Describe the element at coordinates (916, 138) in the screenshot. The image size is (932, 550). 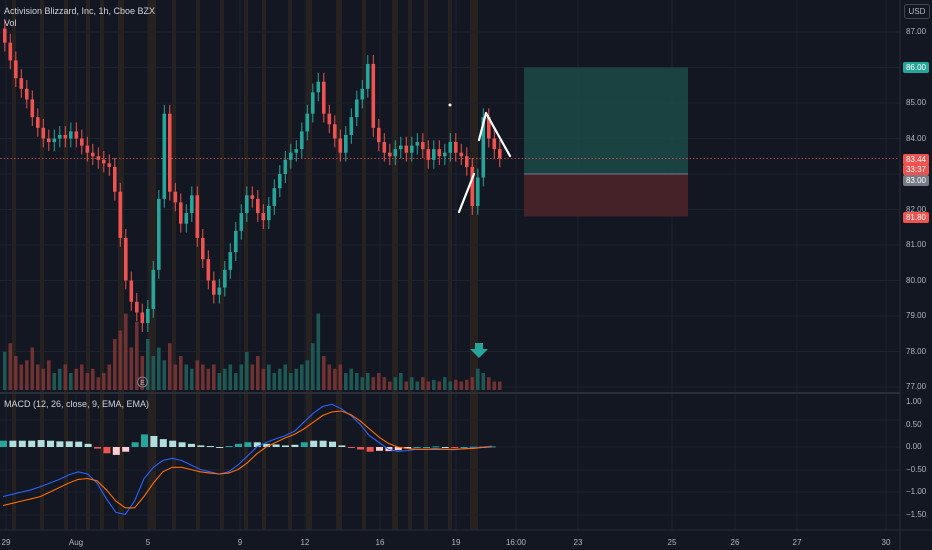
I see `price-axis-tick: 84.00` at that location.